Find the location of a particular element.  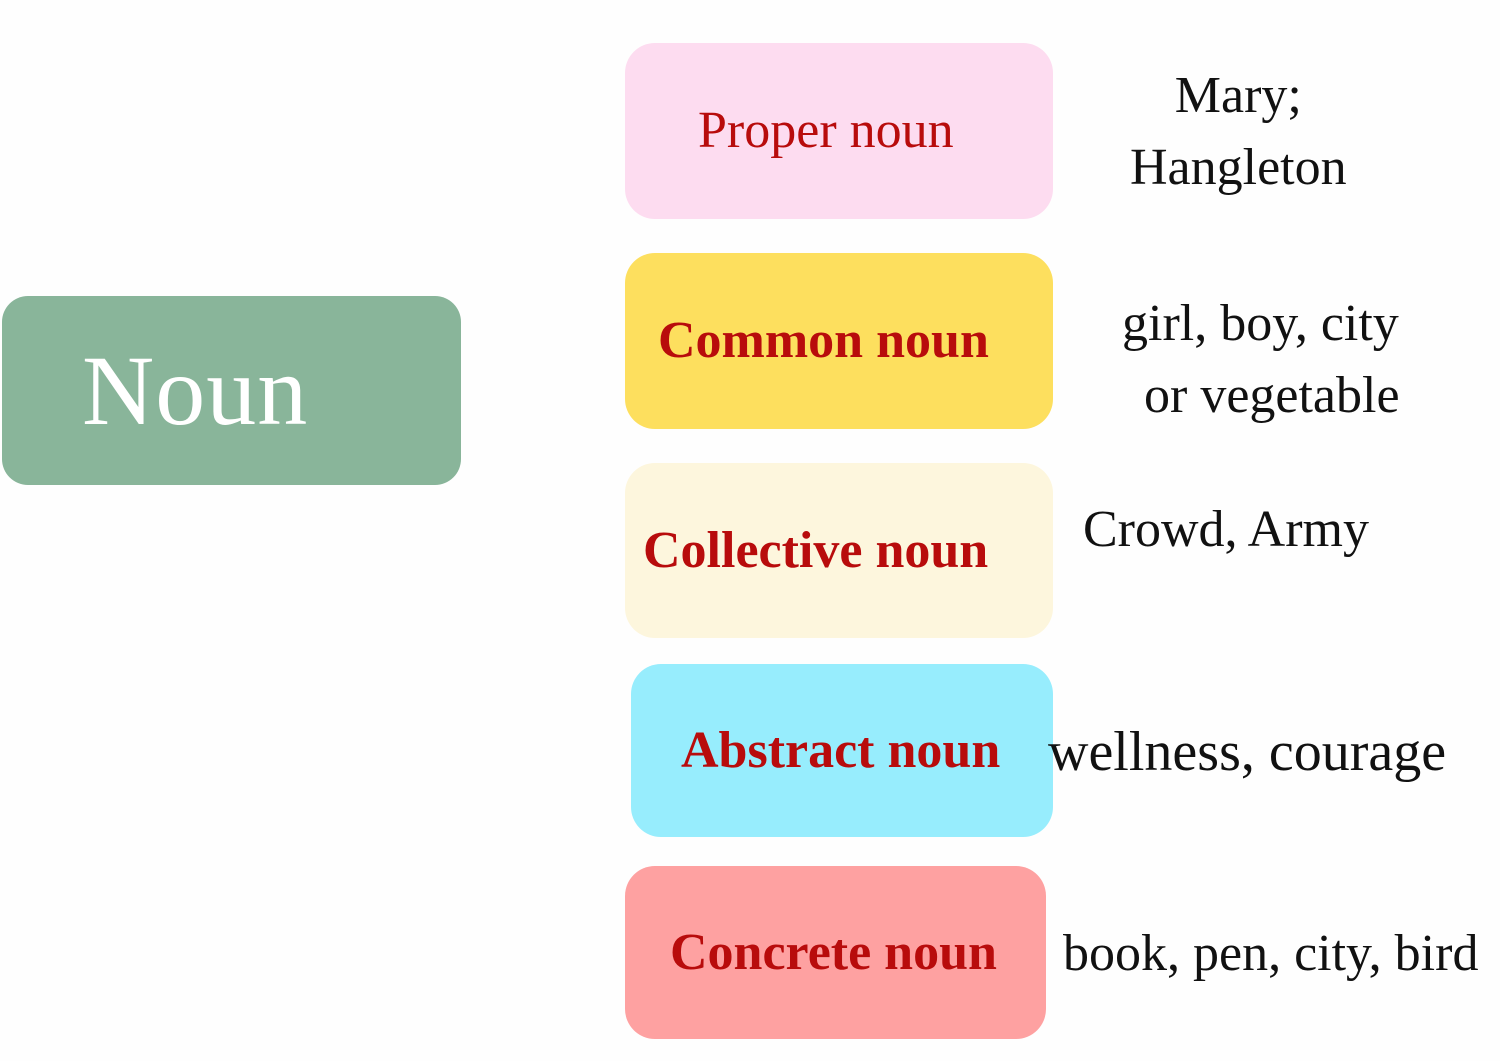

examples-proper-noun: Mary; Hangleton is located at coordinates (1238, 132).